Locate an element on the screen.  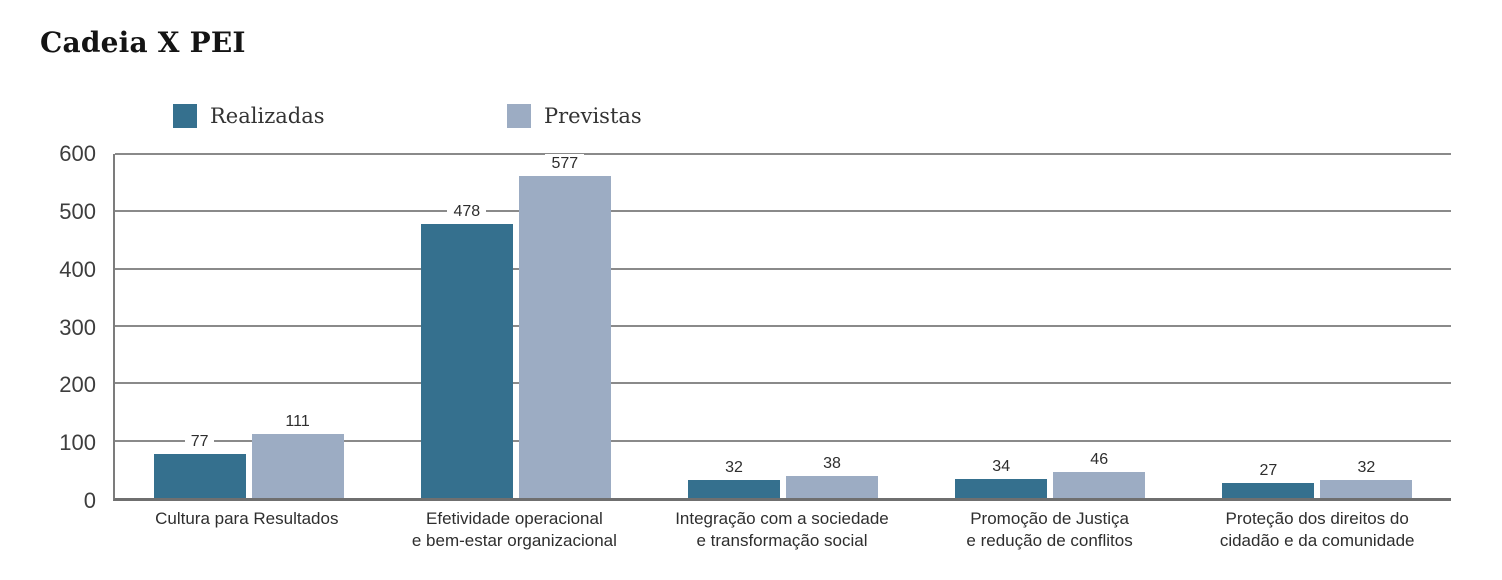
bar-group-efetividade: 478 577 is located at coordinates (515, 326).